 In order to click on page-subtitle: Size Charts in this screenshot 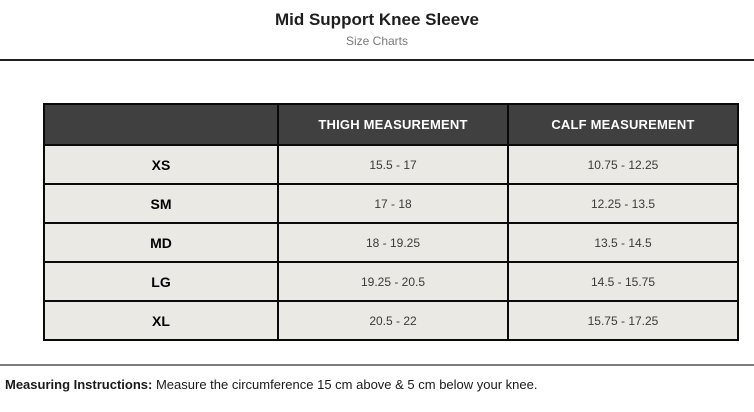, I will do `click(377, 41)`.